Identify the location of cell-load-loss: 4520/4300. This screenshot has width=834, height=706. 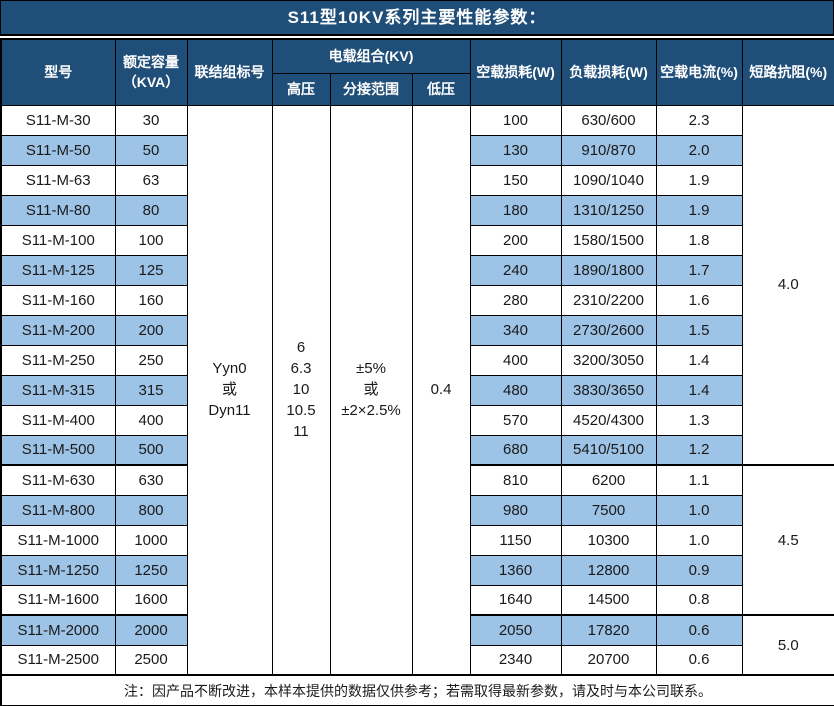
(608, 420).